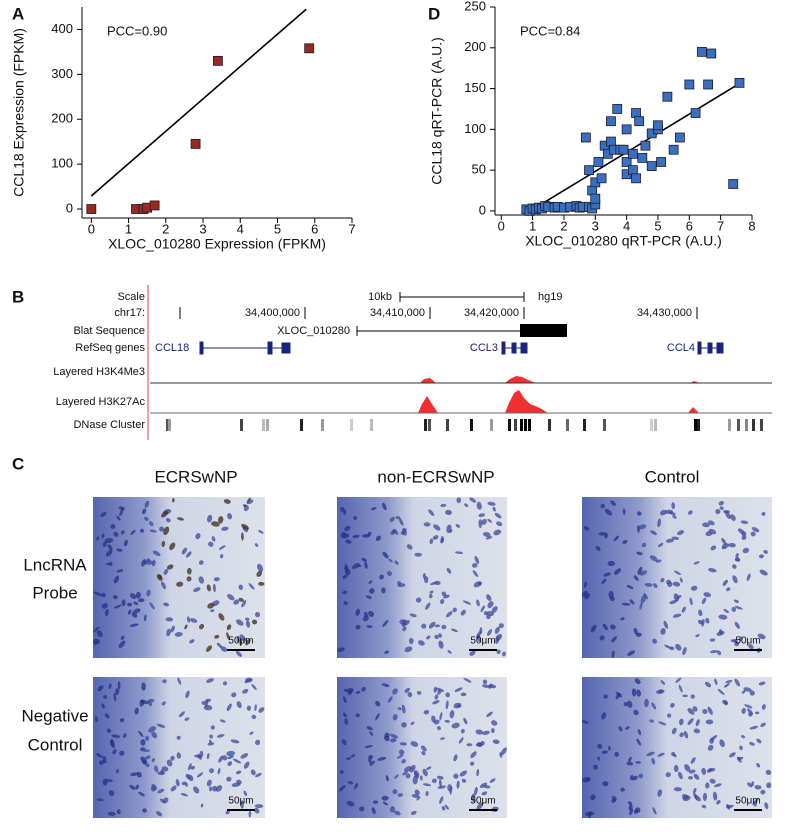 Image resolution: width=787 pixels, height=834 pixels. Describe the element at coordinates (54, 592) in the screenshot. I see `row-label: Probe` at that location.